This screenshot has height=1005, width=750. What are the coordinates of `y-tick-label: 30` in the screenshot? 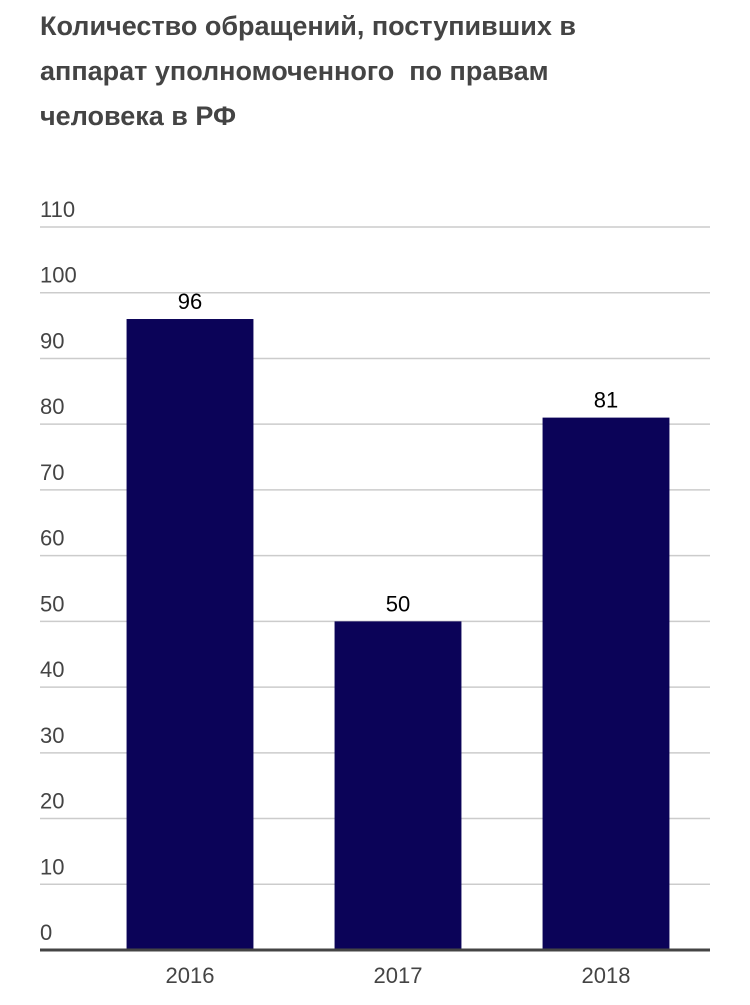 It's located at (52, 735).